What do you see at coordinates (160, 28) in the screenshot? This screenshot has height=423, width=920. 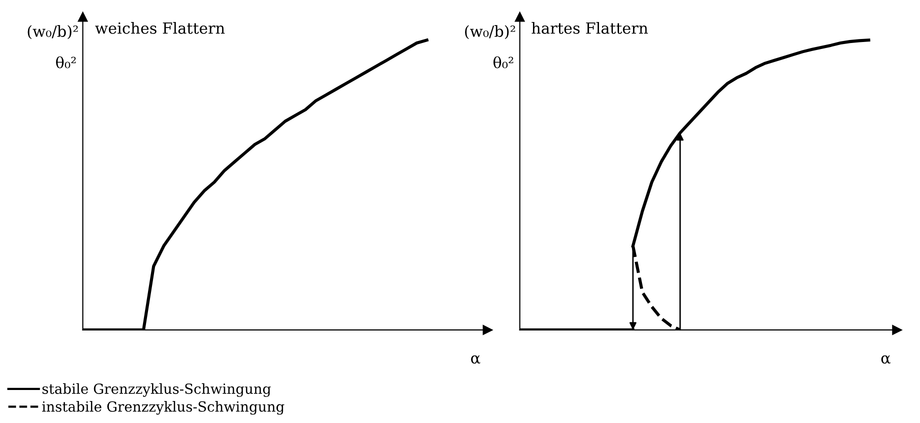 I see `chart-title: weiches Flattern` at bounding box center [160, 28].